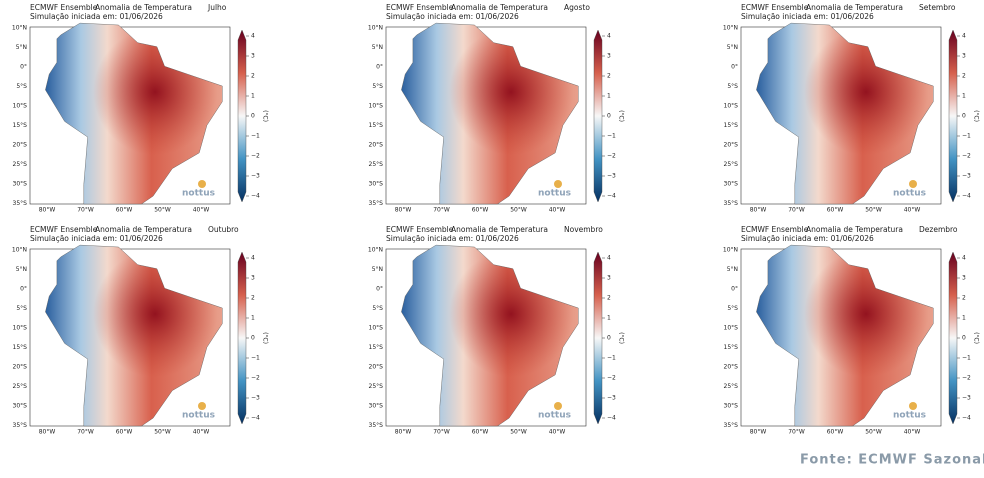 This screenshot has width=984, height=478. I want to click on colorbar-tick-label: 2, so click(609, 76).